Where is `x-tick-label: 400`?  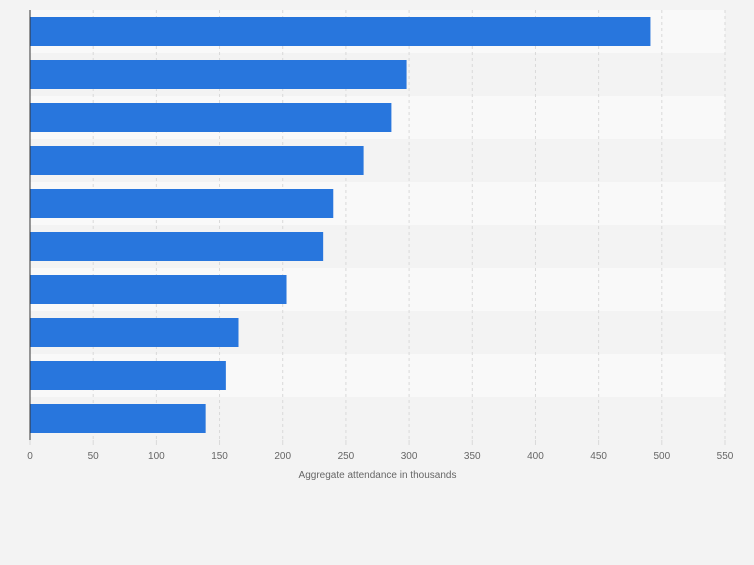
x-tick-label: 400 is located at coordinates (535, 456).